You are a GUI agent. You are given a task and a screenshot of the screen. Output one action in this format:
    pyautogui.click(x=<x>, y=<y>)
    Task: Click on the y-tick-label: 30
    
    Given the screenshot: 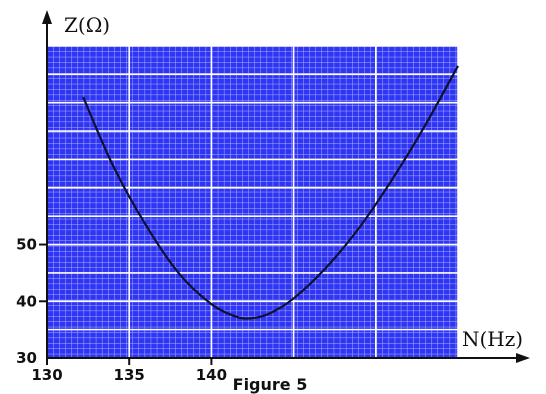 What is the action you would take?
    pyautogui.click(x=26, y=358)
    